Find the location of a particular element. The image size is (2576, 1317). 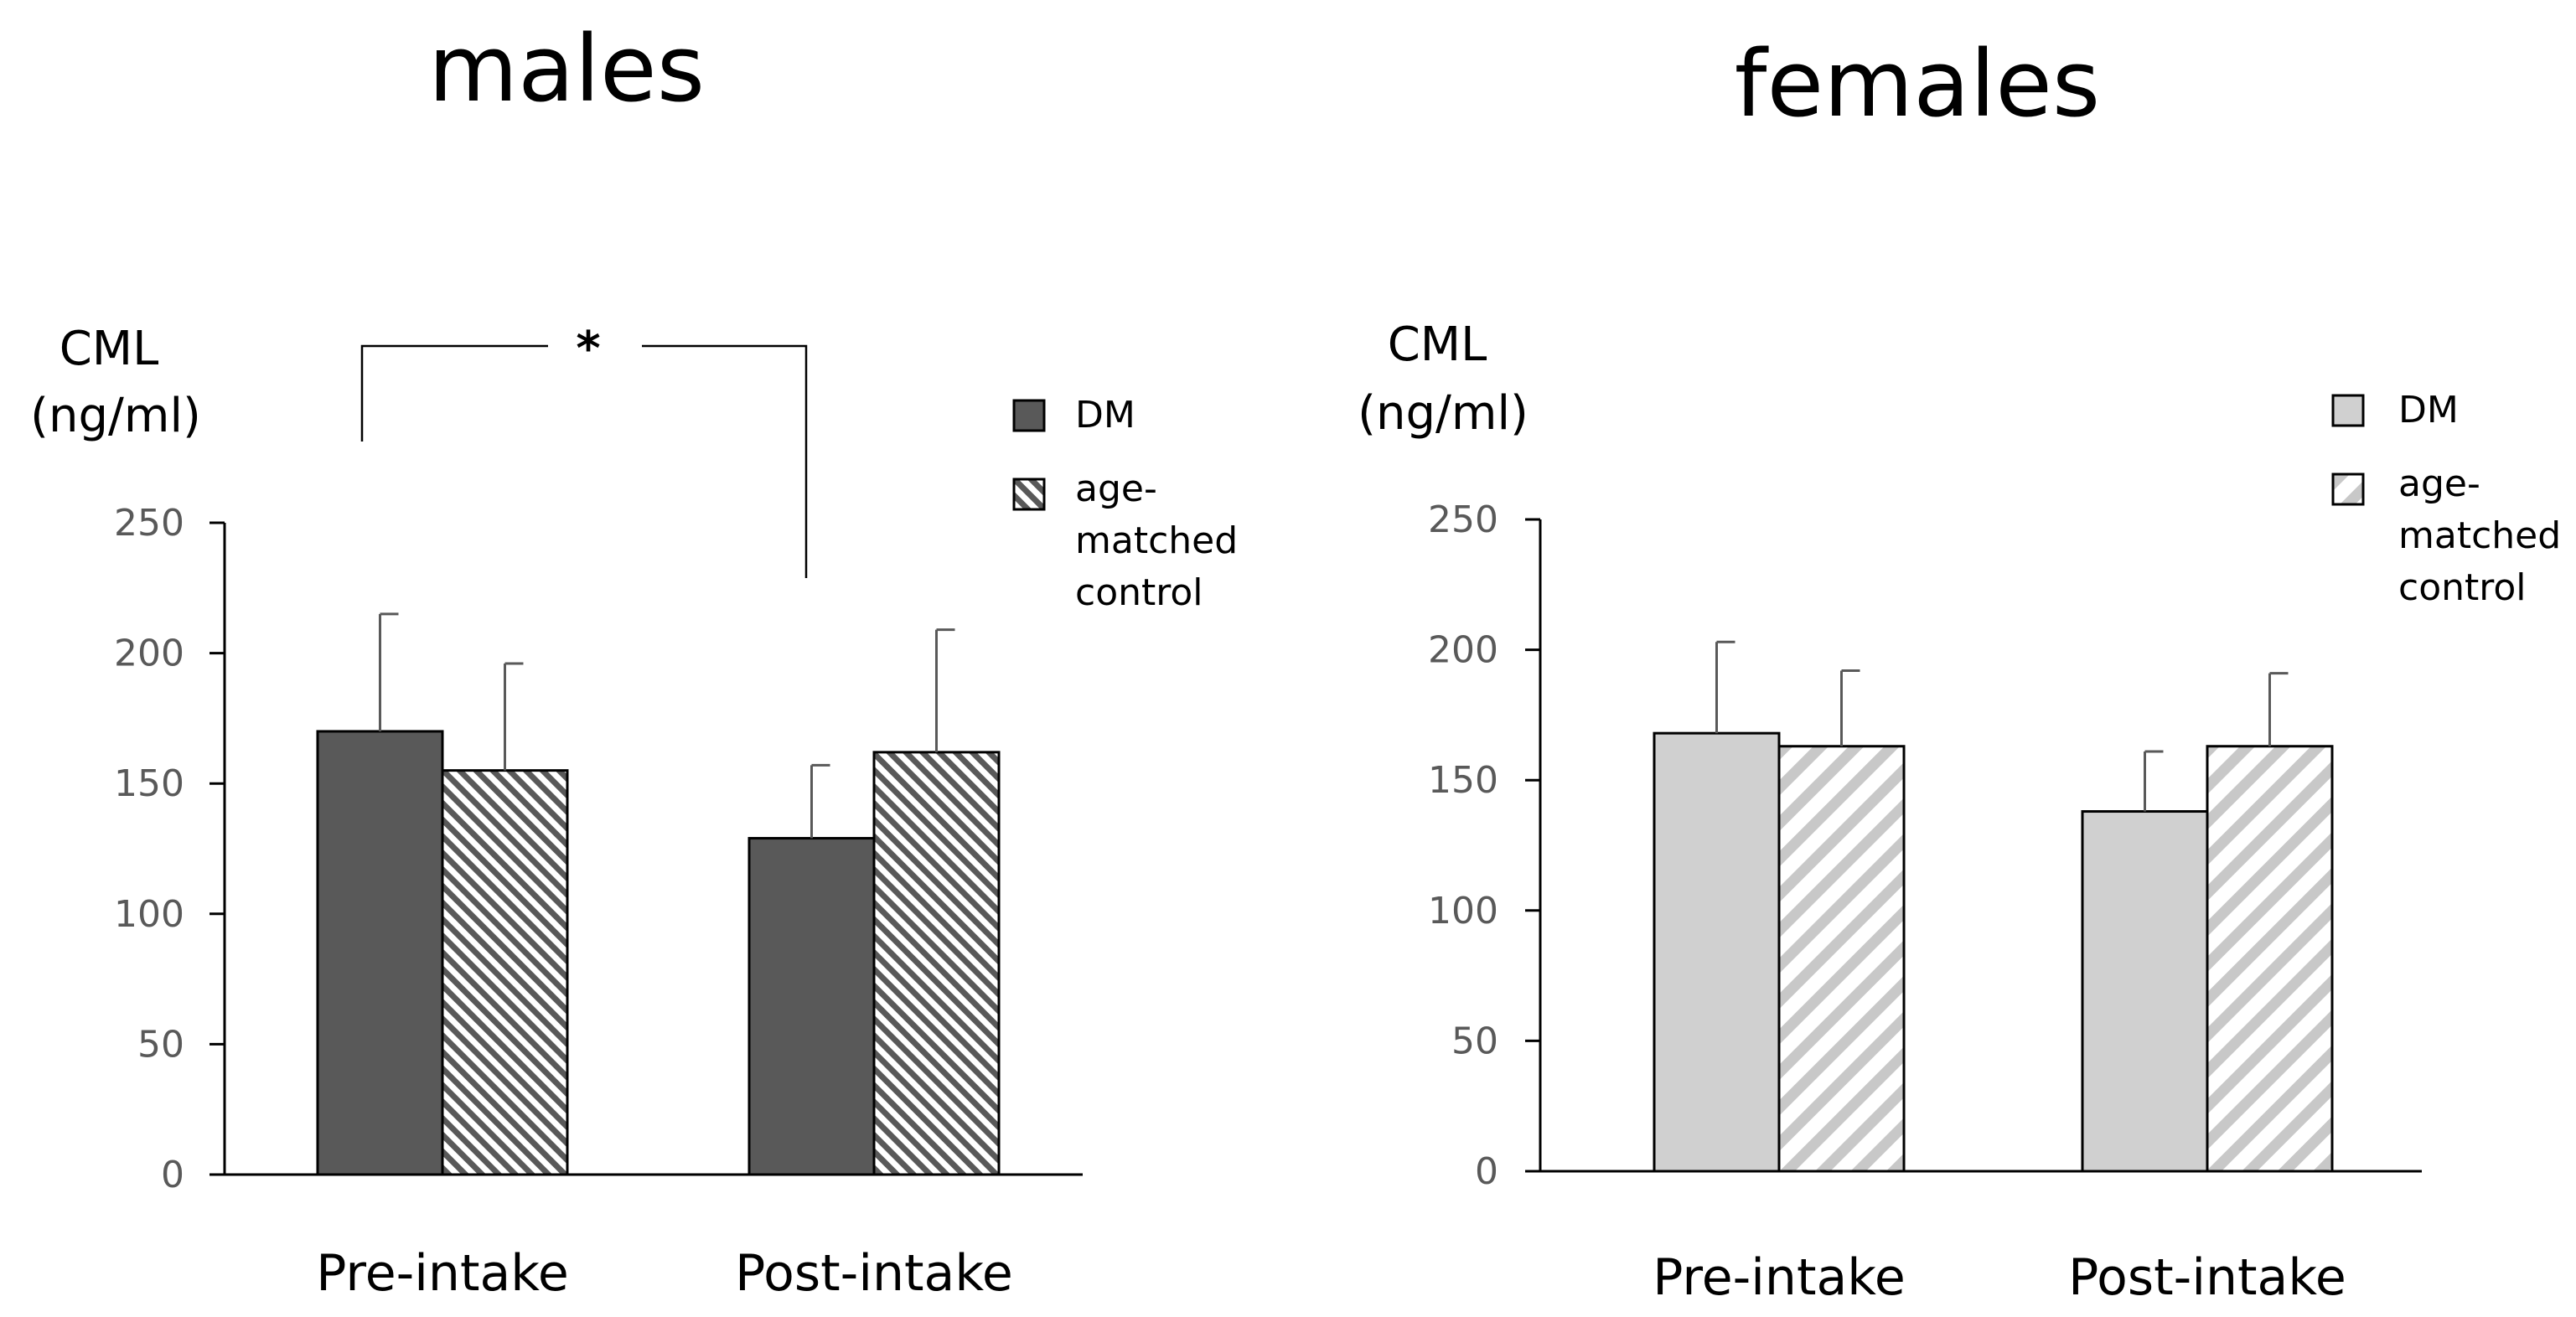

significance-bracket: * is located at coordinates (584, 450).